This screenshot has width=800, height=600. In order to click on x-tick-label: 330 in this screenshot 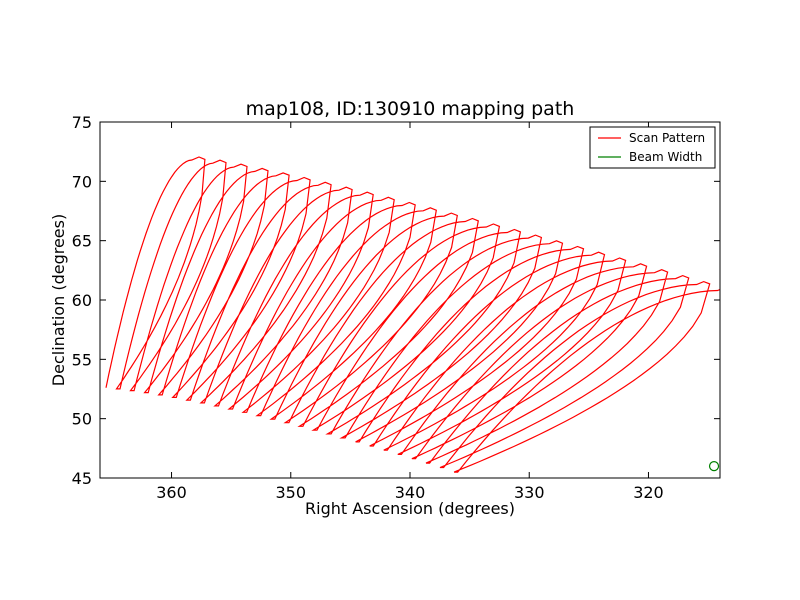, I will do `click(529, 492)`.